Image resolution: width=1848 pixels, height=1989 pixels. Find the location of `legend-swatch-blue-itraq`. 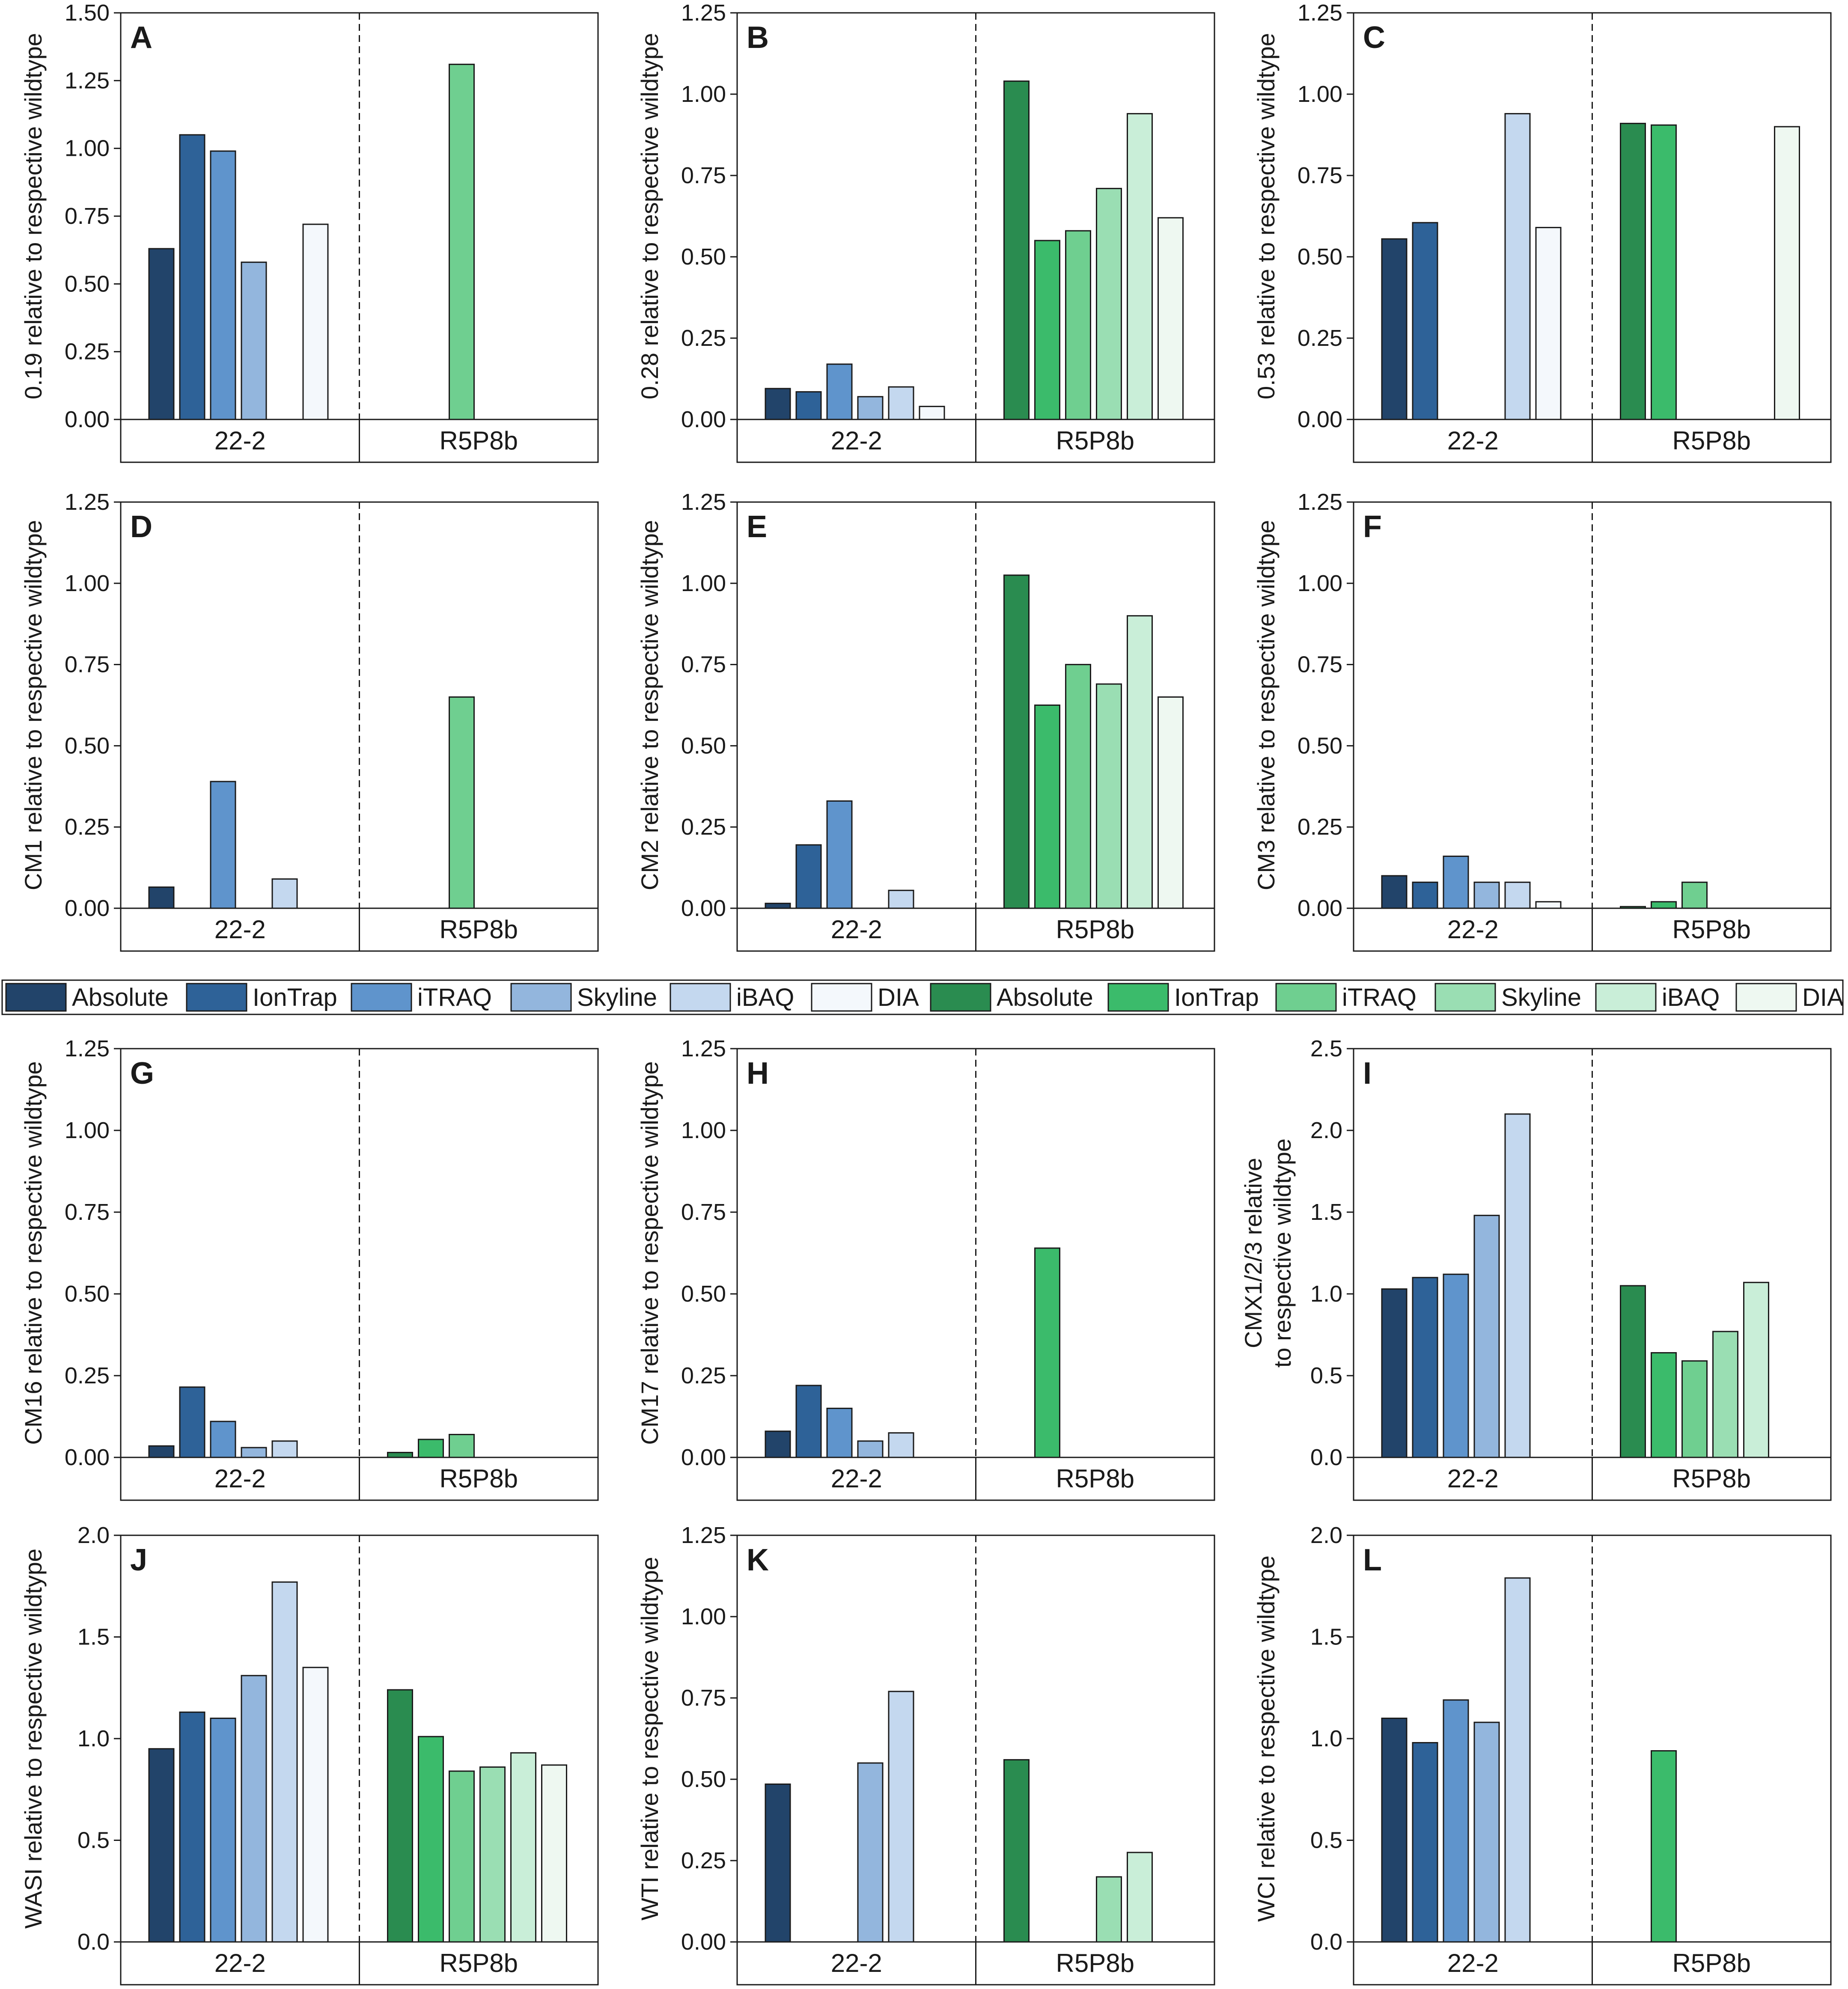

legend-swatch-blue-itraq is located at coordinates (381, 997).